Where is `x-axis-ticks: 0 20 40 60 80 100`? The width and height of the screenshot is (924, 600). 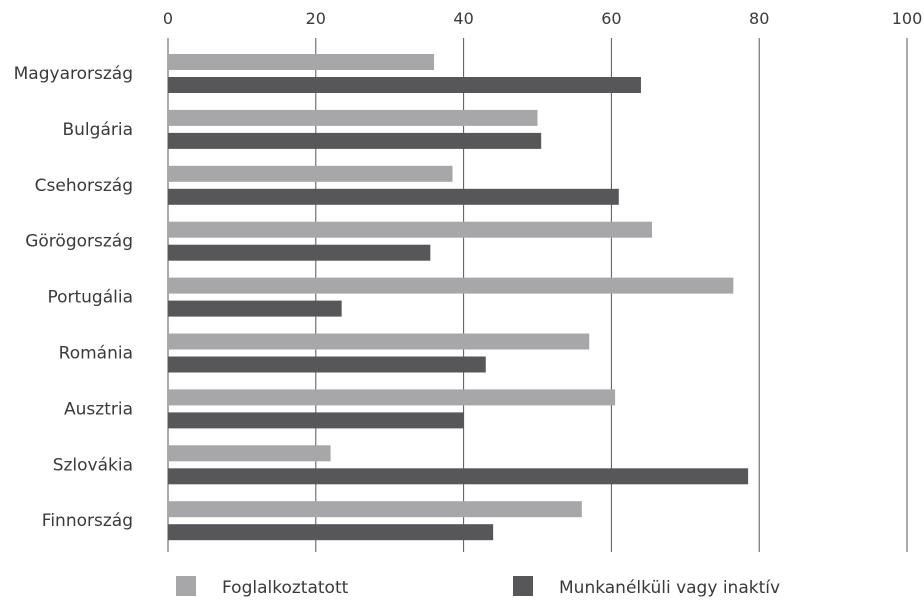
x-axis-ticks: 0 20 40 60 80 100 is located at coordinates (542, 18).